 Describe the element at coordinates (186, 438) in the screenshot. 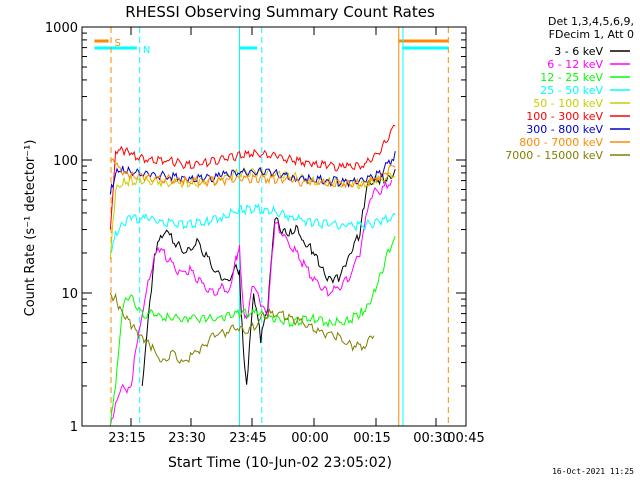

I see `x-tick-label-1: 23:30` at that location.